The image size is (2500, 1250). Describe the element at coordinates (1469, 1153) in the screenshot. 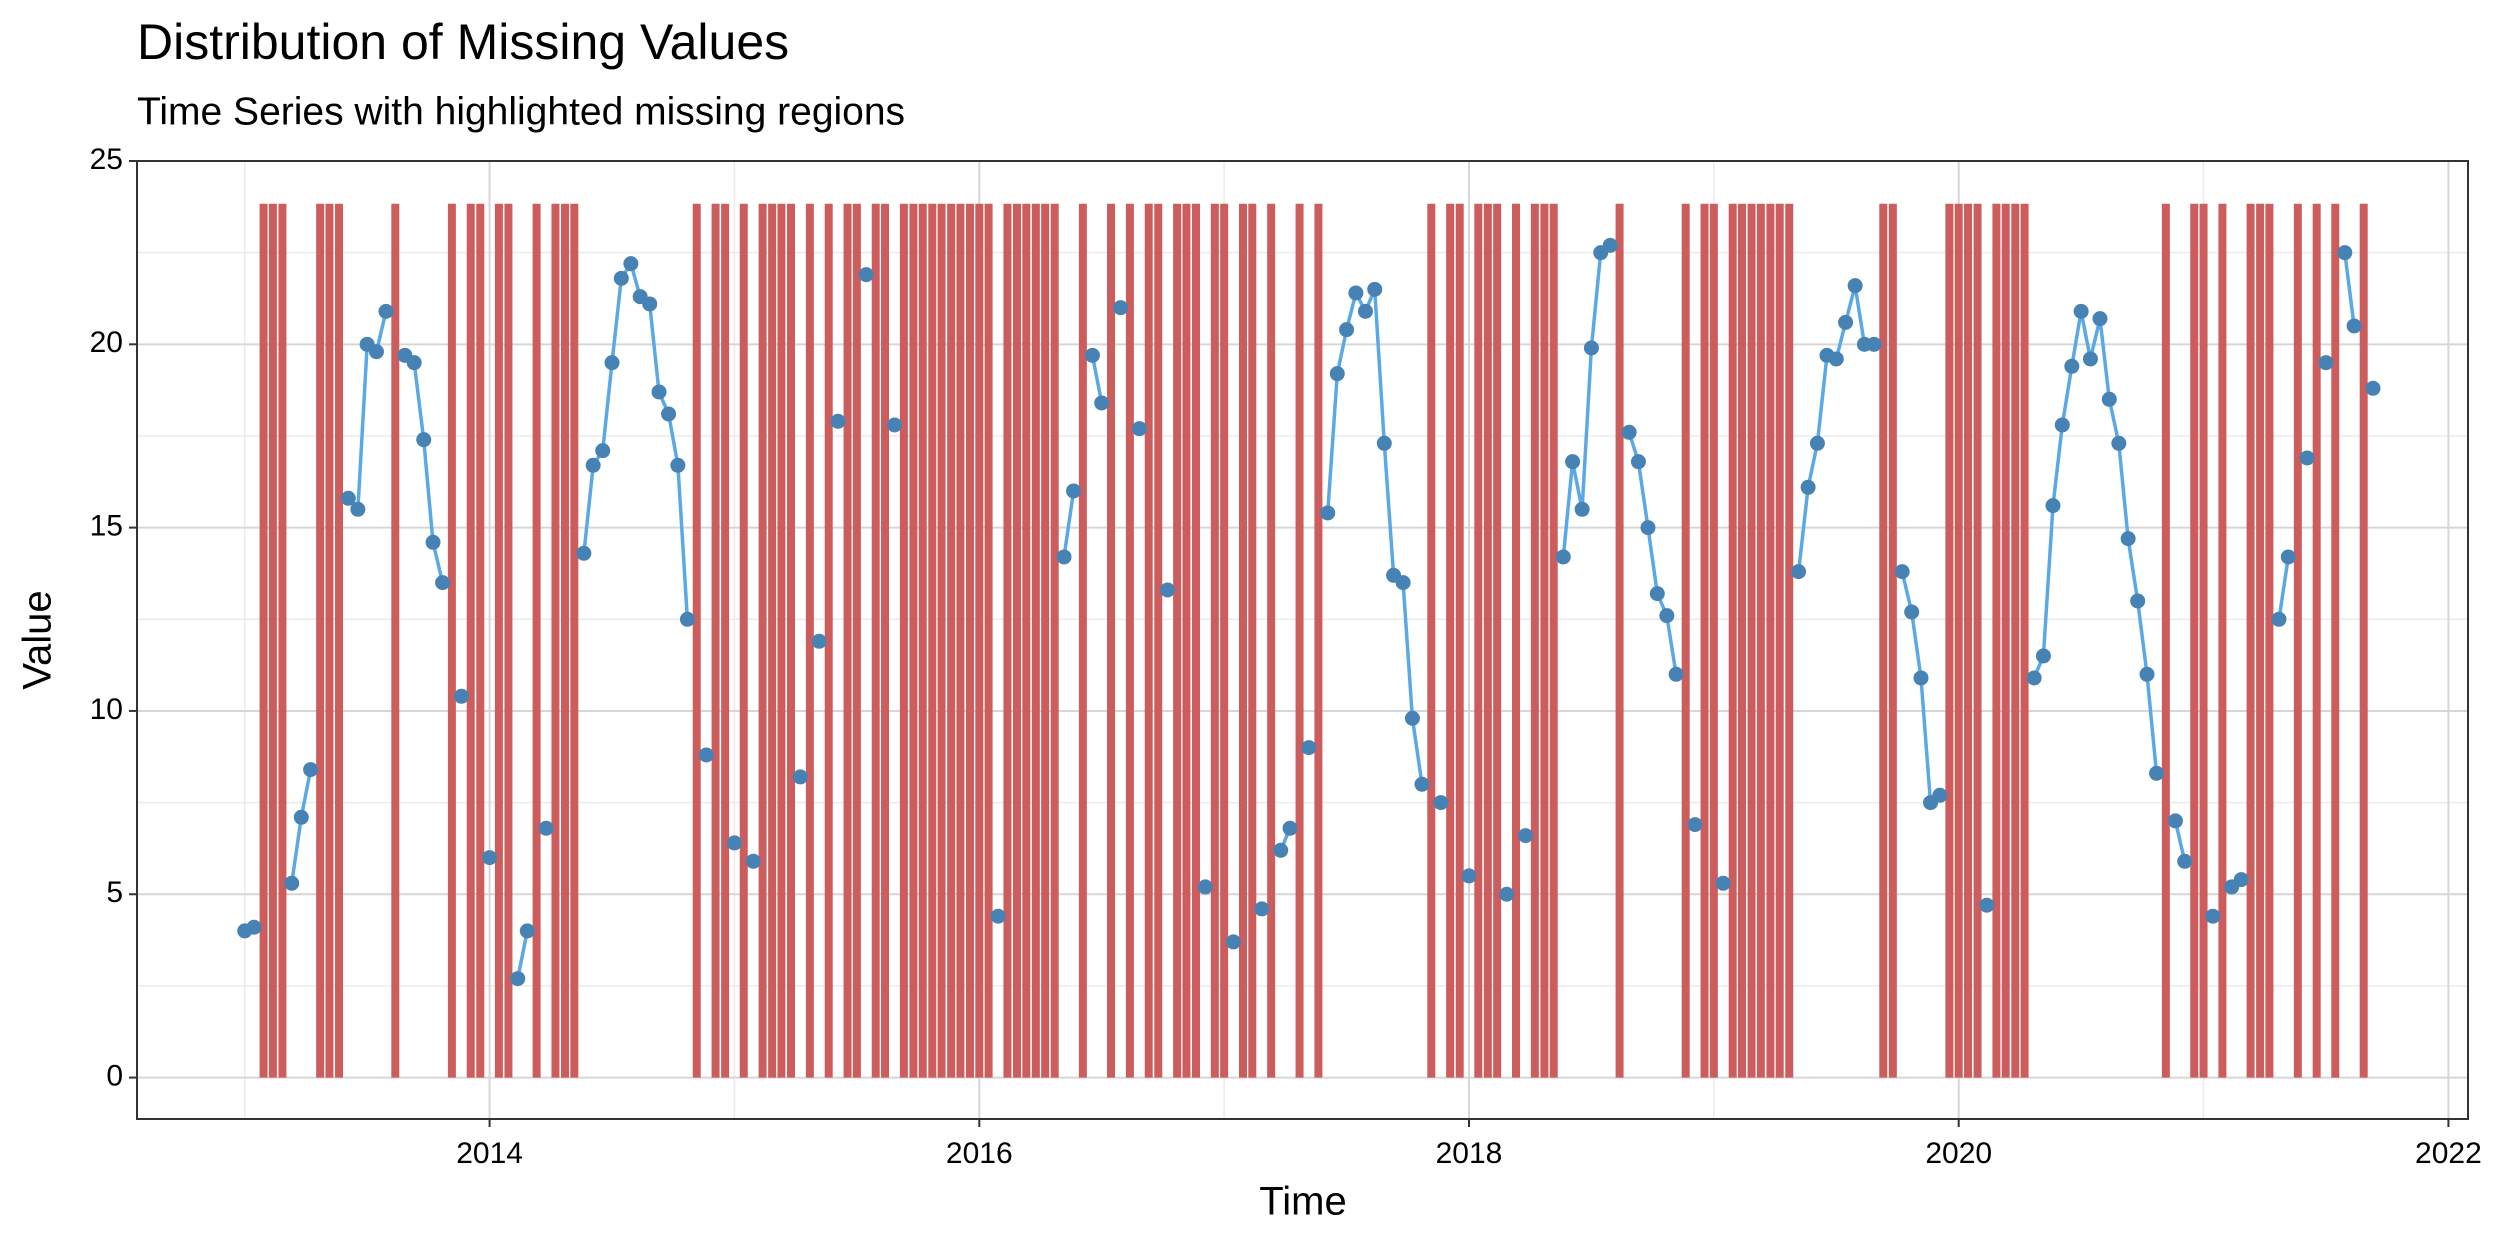

I see `x-tick-label: 2018` at that location.